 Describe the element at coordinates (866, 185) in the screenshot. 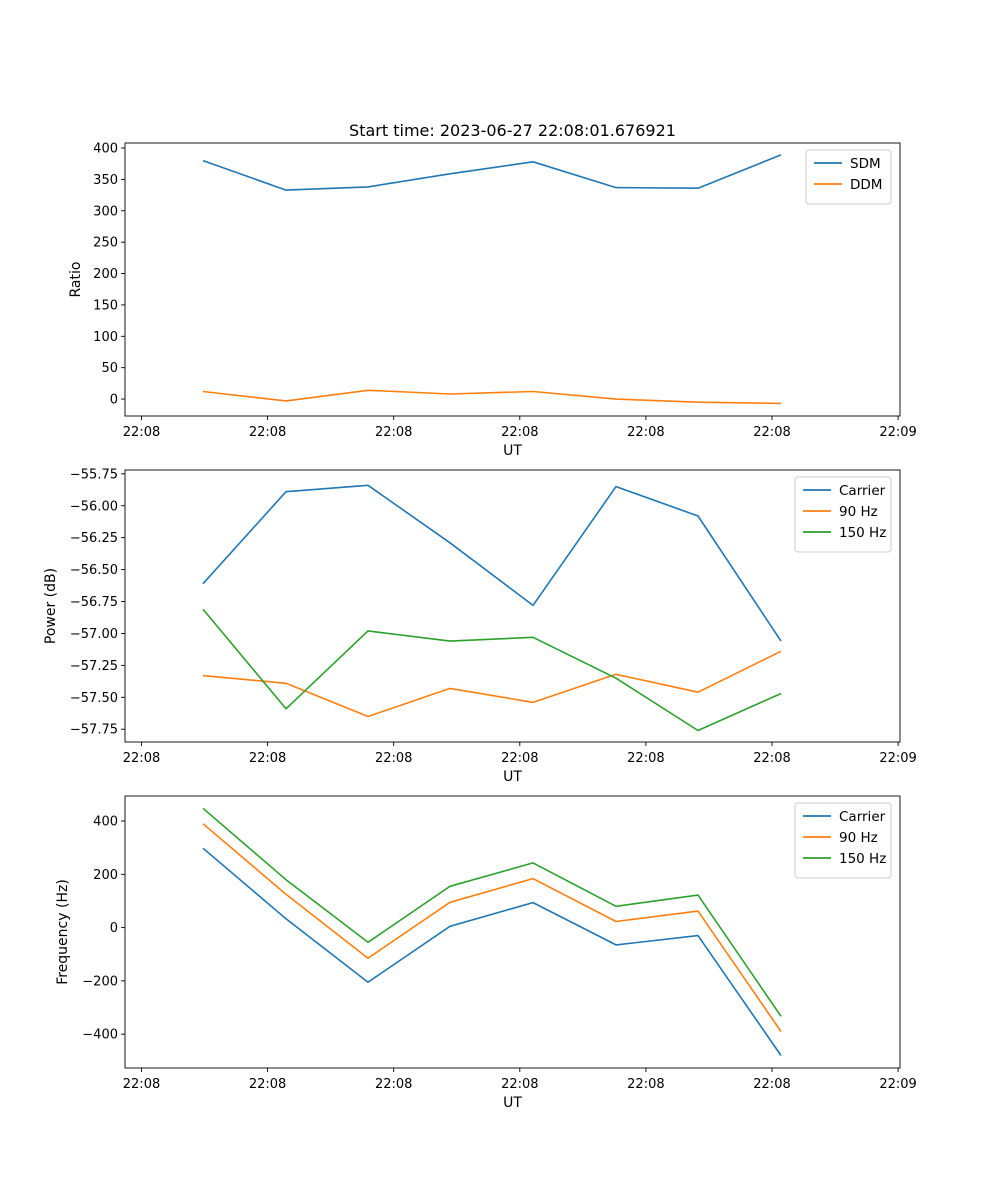

I see `legend-label: DDM` at that location.